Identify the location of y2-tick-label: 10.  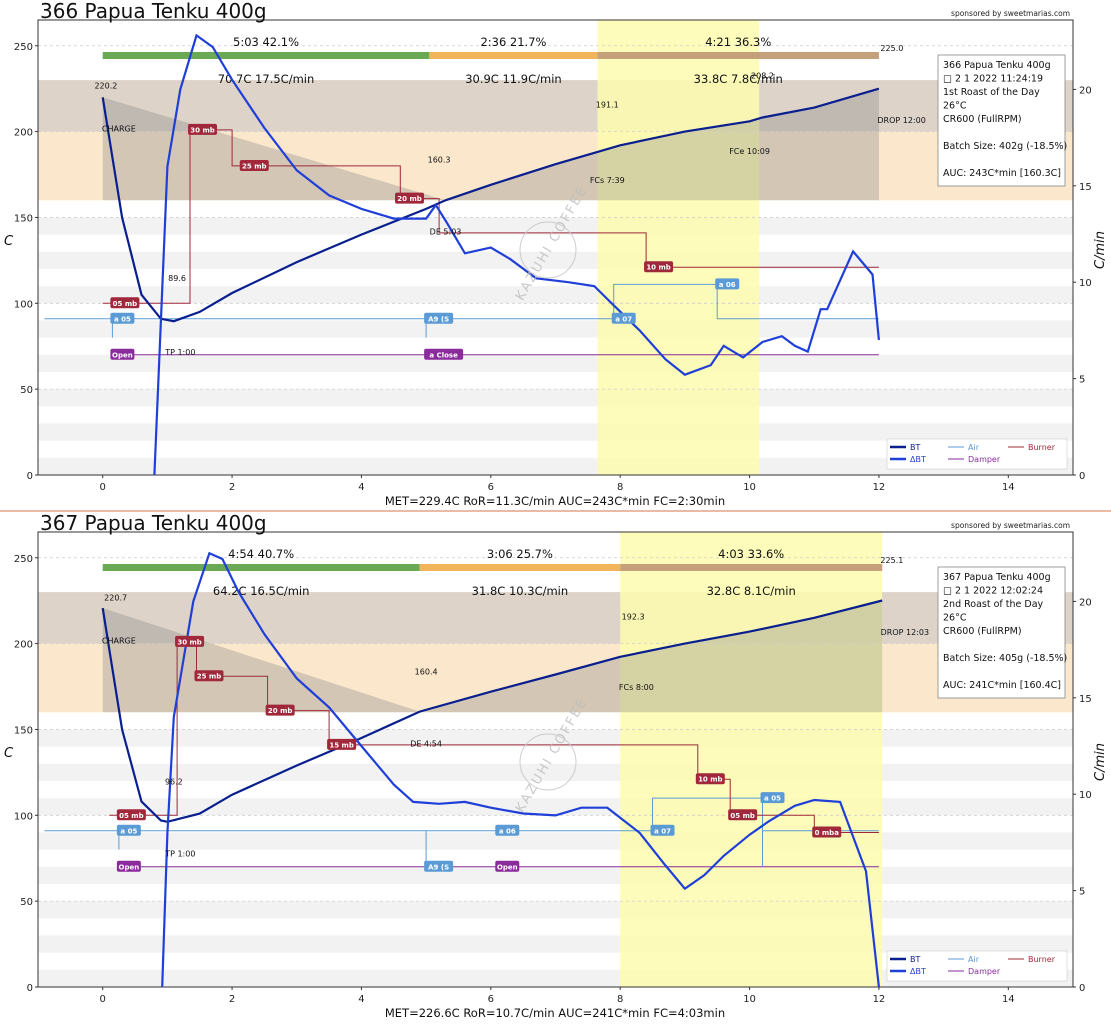
(1085, 283).